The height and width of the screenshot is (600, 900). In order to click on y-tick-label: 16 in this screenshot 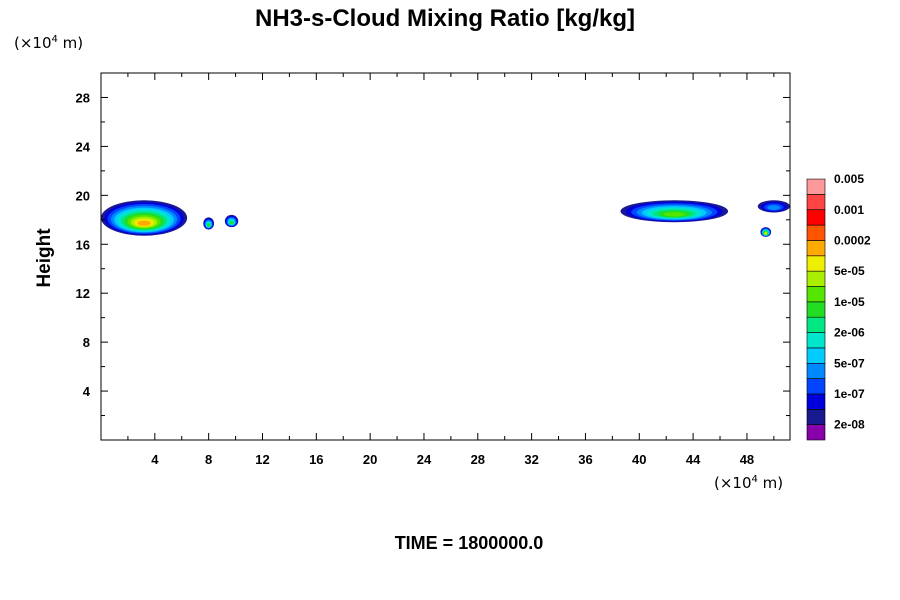, I will do `click(83, 244)`.